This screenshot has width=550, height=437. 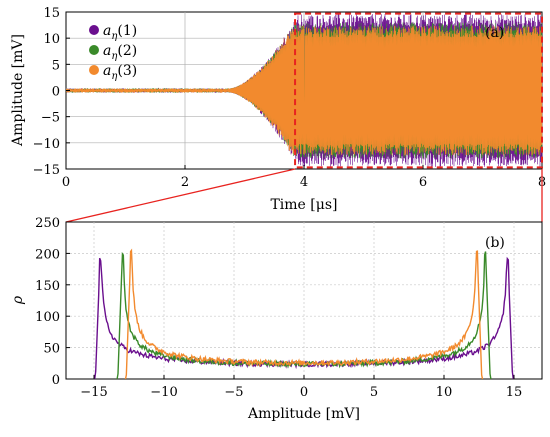 I want to click on legend-item-3: aη(3), so click(x=113, y=72).